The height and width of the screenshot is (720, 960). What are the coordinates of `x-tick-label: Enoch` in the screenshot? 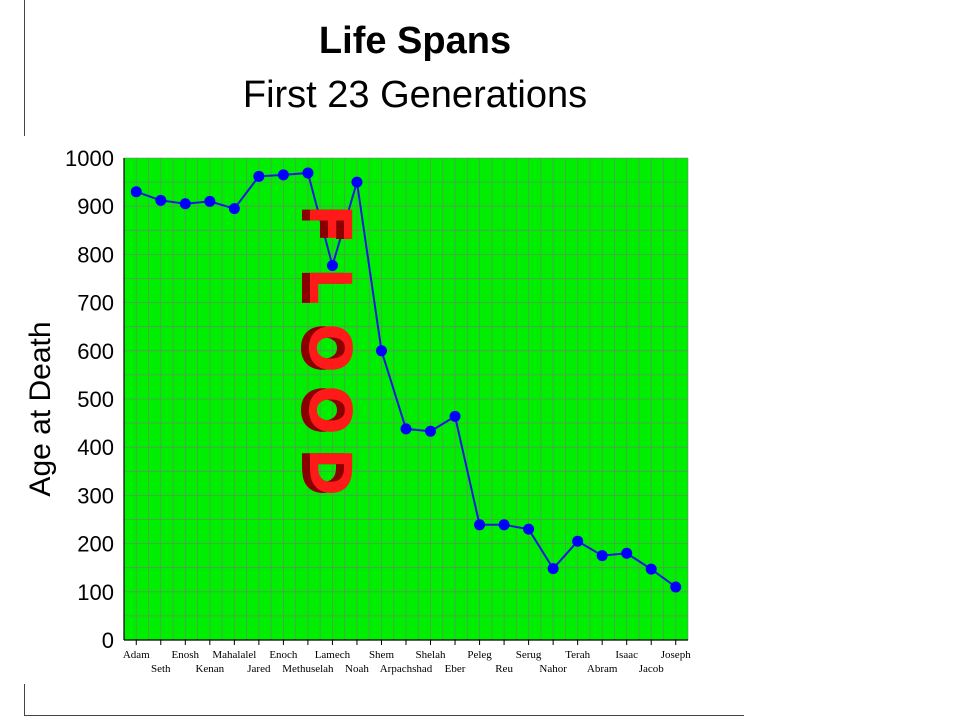 It's located at (283, 655).